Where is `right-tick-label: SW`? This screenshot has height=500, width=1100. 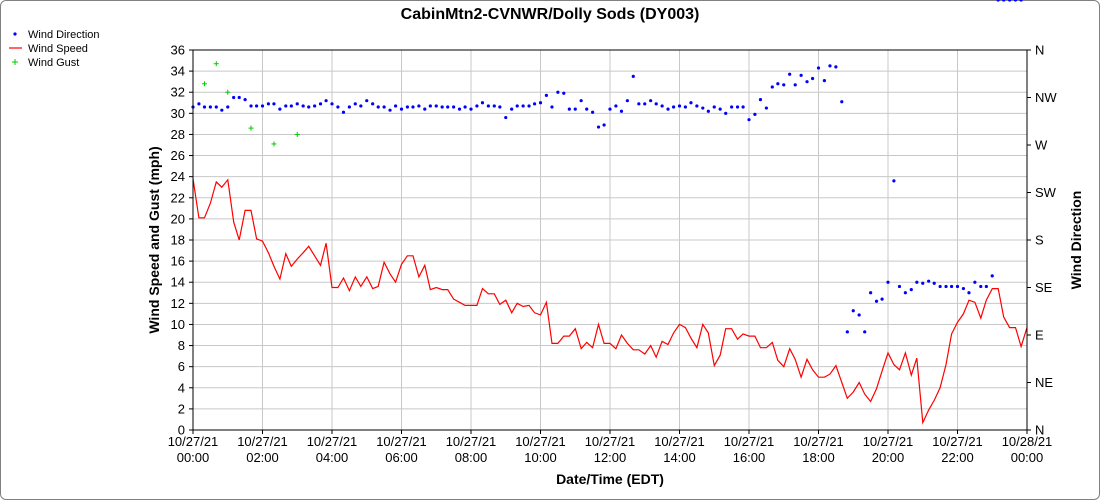 right-tick-label: SW is located at coordinates (1046, 192).